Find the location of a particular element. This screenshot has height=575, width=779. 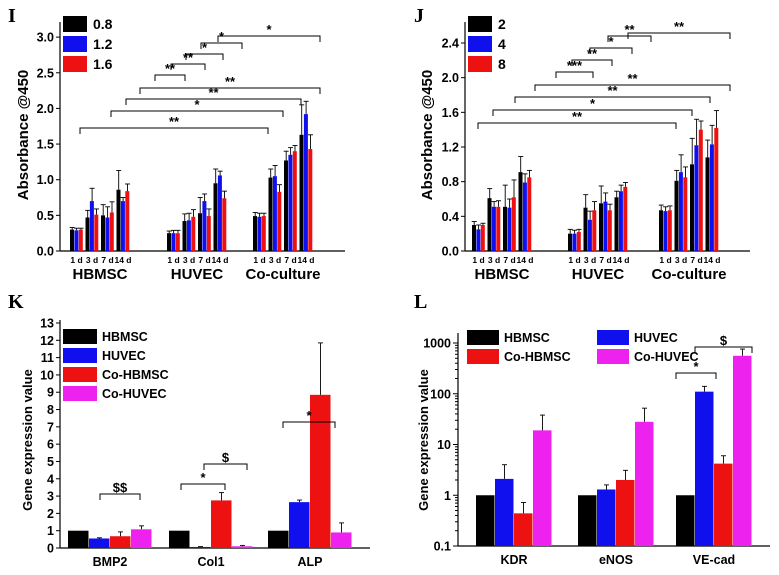

panel-letter: J is located at coordinates (419, 16).